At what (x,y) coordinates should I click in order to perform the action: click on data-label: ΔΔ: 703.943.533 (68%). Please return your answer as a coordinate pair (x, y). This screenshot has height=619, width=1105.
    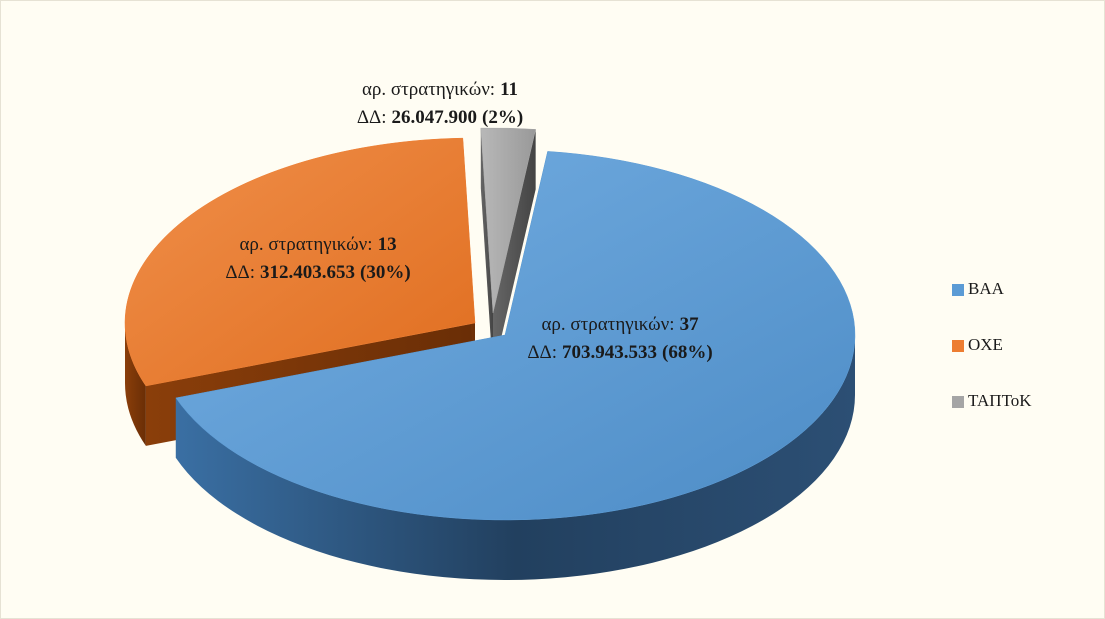
    Looking at the image, I should click on (619, 352).